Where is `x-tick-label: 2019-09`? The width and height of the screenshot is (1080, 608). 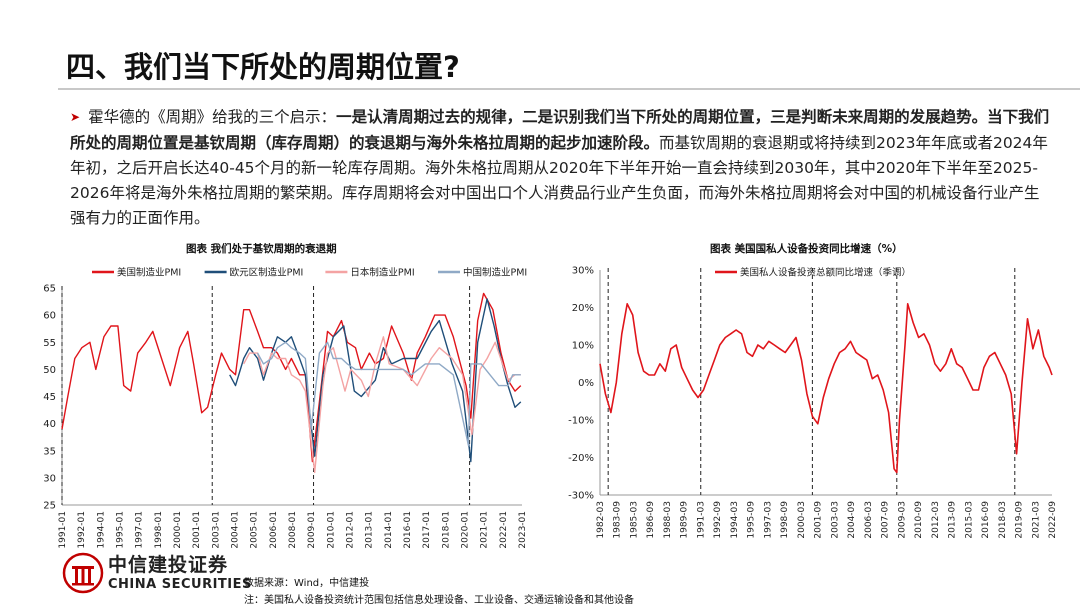
x-tick-label: 2019-09 is located at coordinates (1020, 520).